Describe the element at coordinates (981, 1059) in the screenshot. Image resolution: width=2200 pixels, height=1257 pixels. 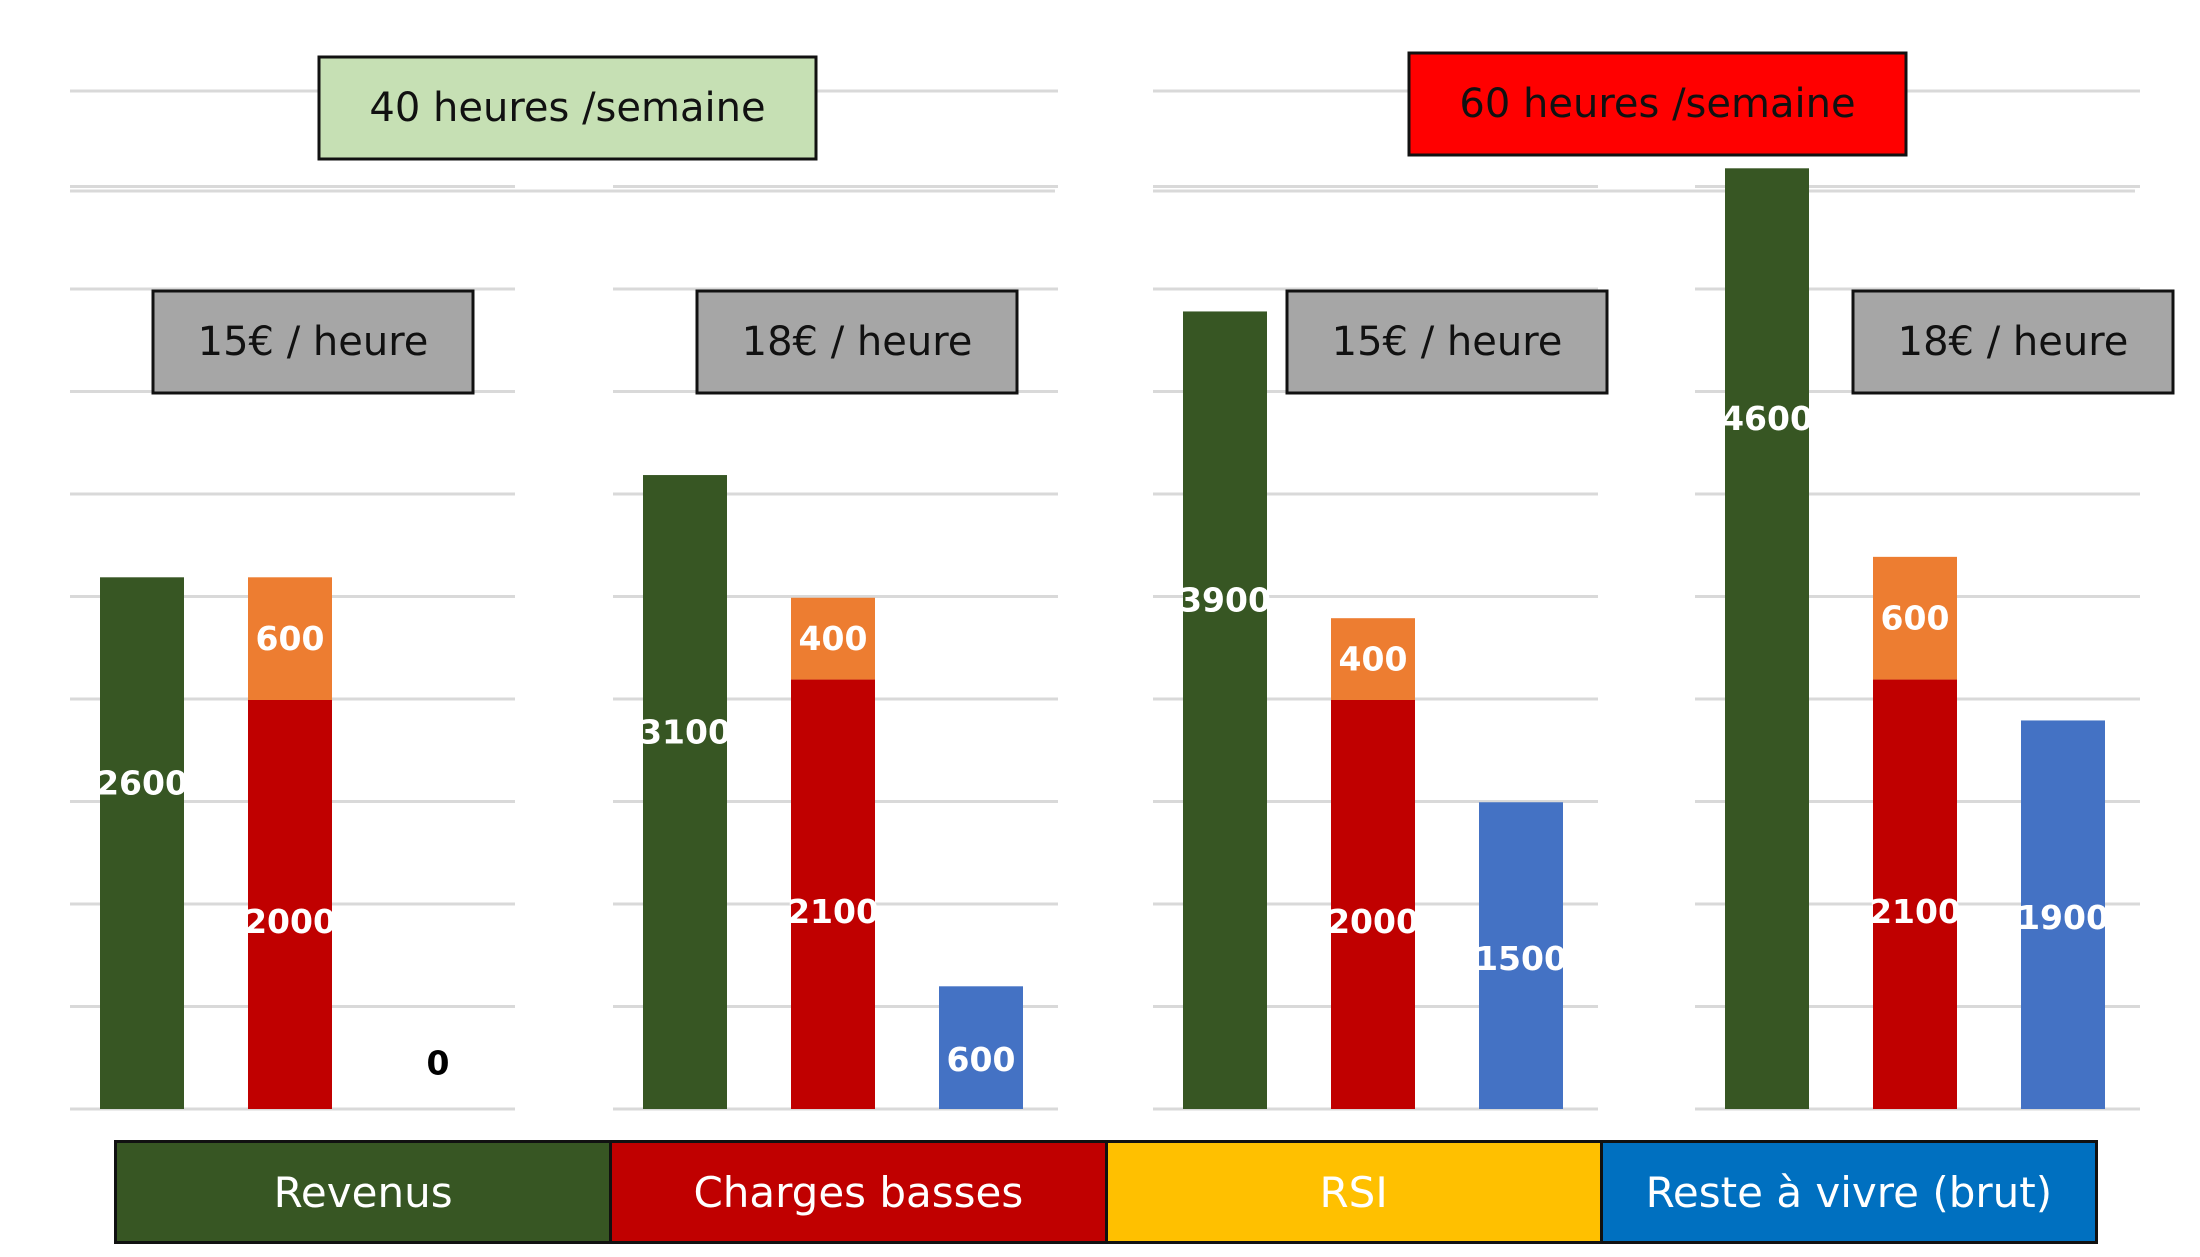
I see `data-label-reste-a-vivre: 600` at that location.